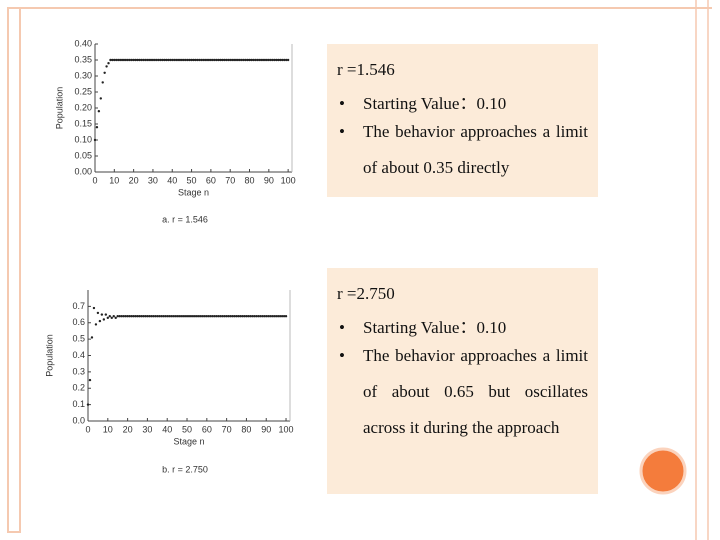  What do you see at coordinates (49, 355) in the screenshot?
I see `y-axis-label: Population` at bounding box center [49, 355].